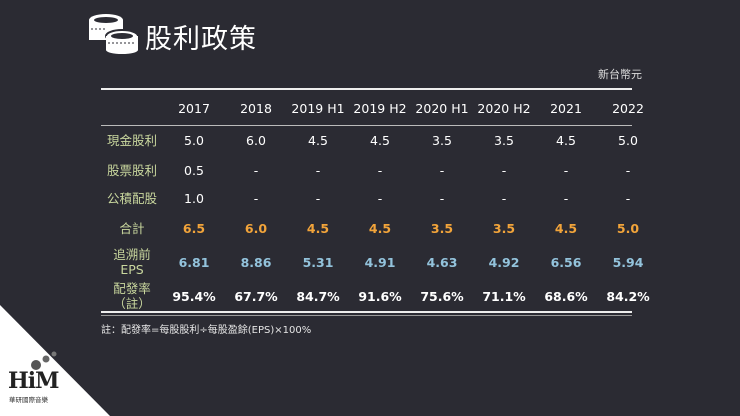 Image resolution: width=740 pixels, height=416 pixels. Describe the element at coordinates (442, 108) in the screenshot. I see `column-header: 2020 H1` at that location.